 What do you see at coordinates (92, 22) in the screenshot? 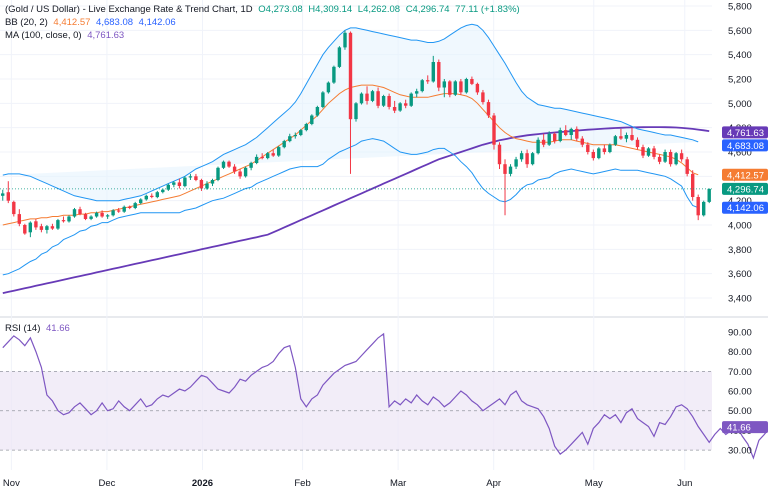
I see `bb-legend: BB (20, 2) 4,412.57 4,683.08 4,142.06` at bounding box center [92, 22].